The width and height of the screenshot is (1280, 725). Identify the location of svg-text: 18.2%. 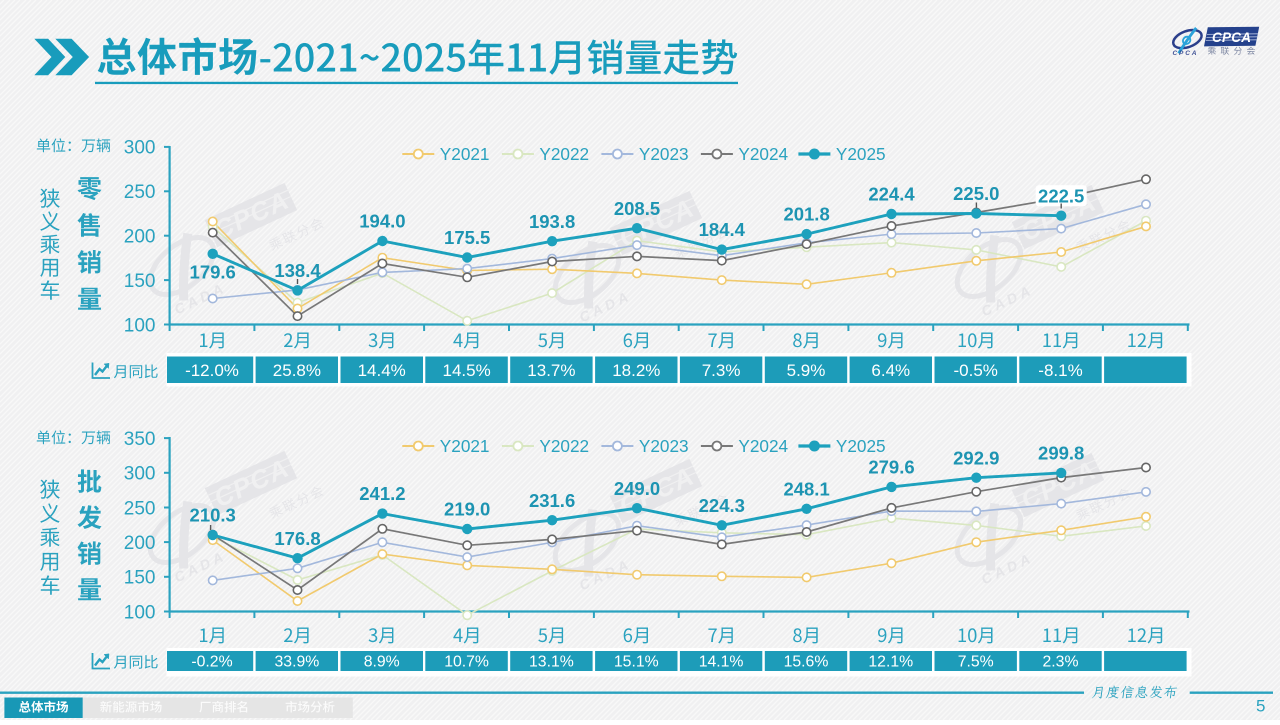
(636, 370).